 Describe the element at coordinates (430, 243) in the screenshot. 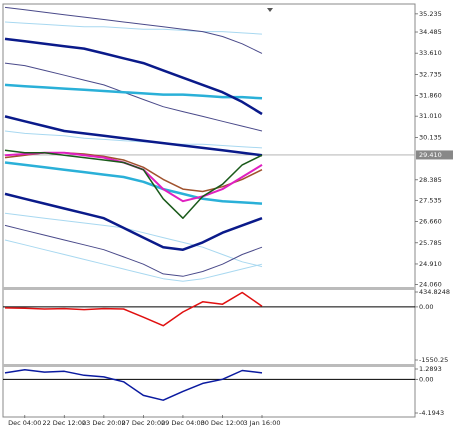

I see `y-tick-label: 25.785` at that location.